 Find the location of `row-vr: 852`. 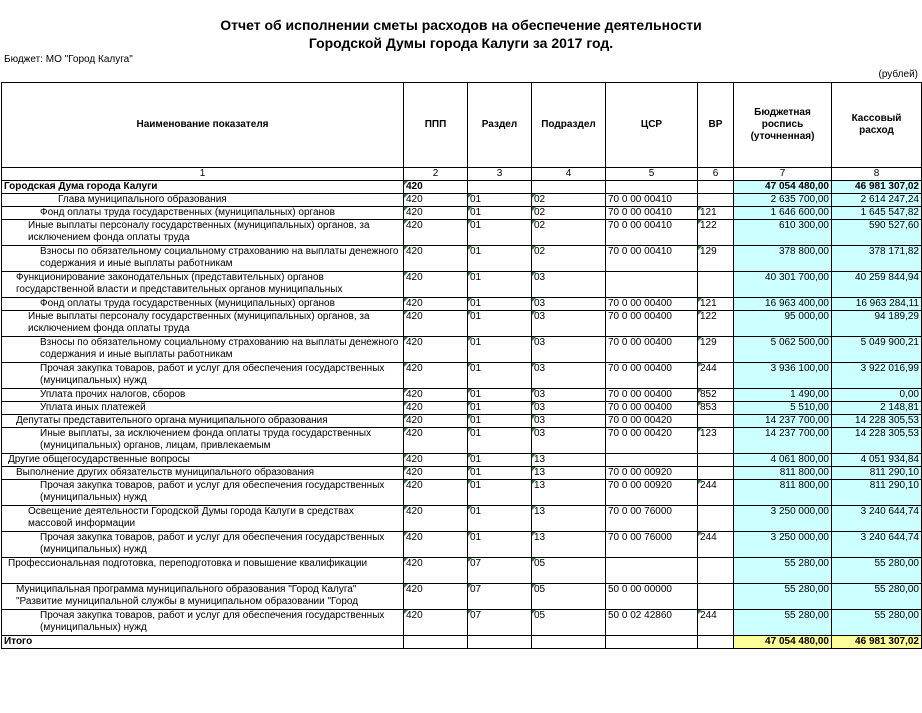

row-vr: 852 is located at coordinates (715, 395).